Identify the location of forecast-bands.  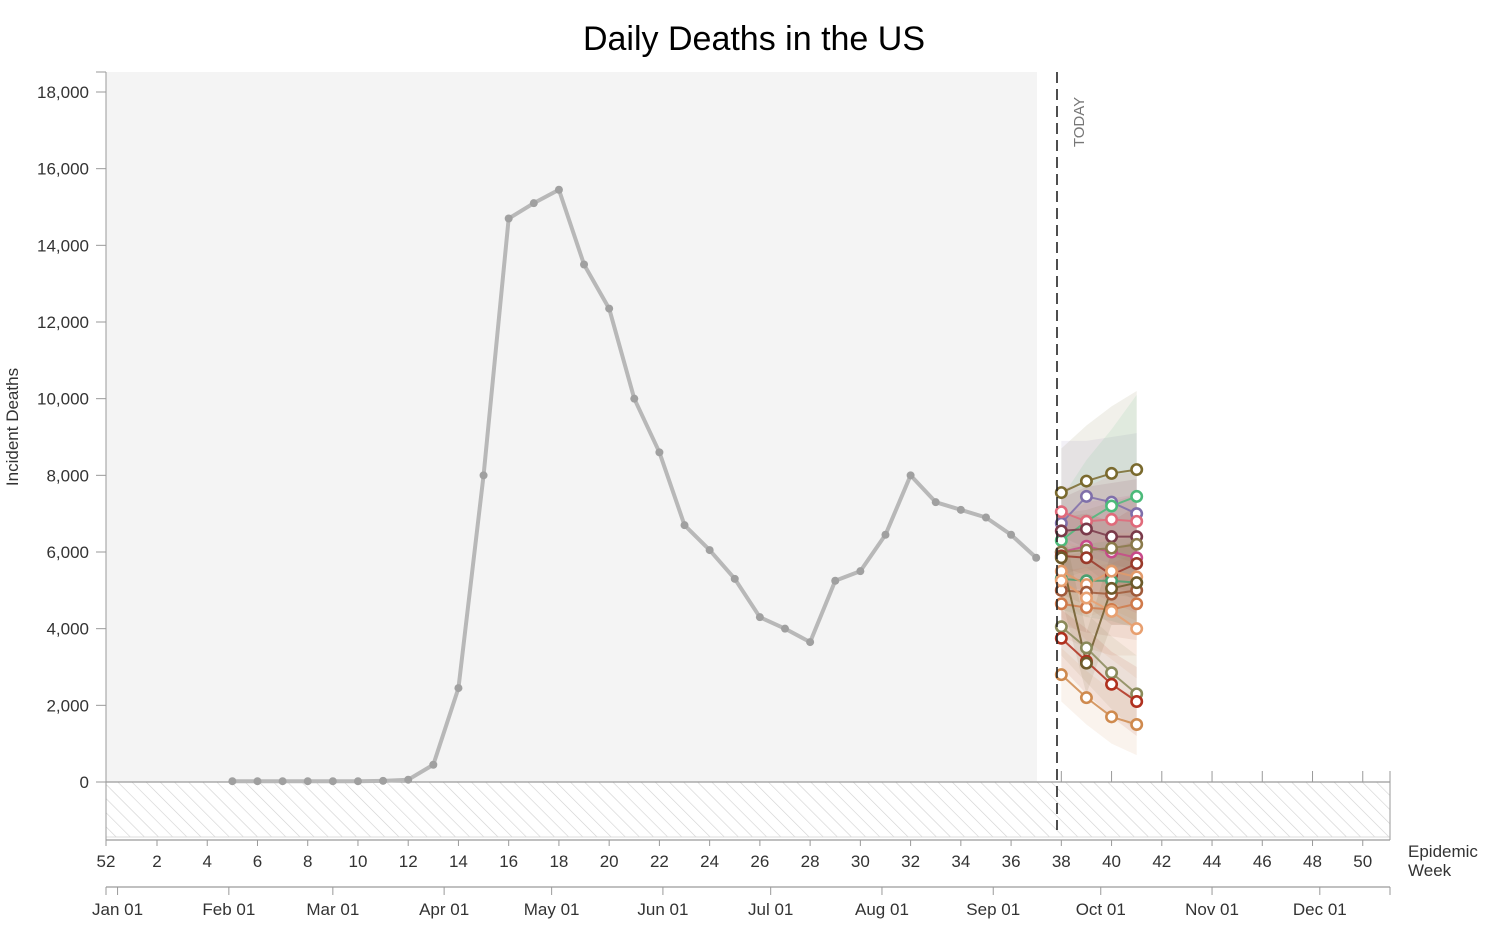
(1099, 573).